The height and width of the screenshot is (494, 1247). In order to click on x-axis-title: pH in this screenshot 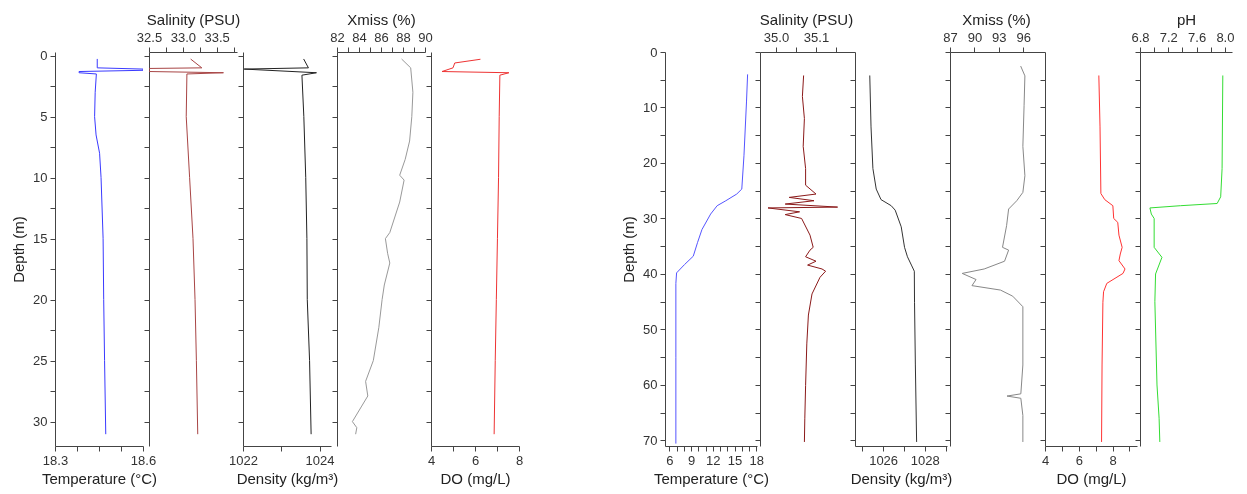, I will do `click(1186, 19)`.